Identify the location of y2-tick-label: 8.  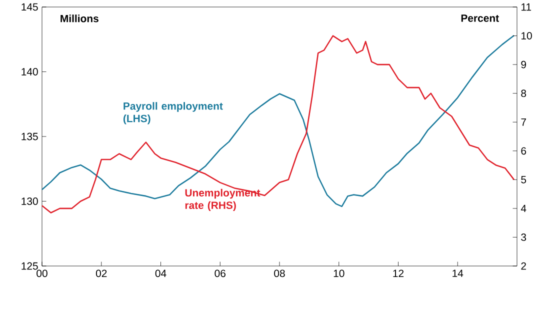
(523, 94).